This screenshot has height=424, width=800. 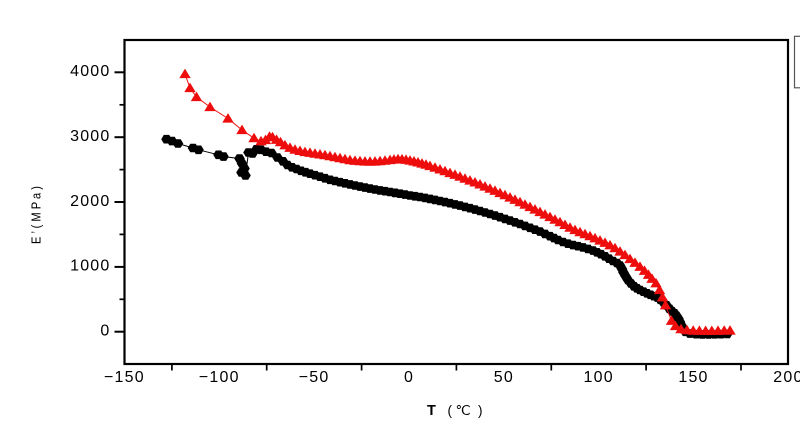 What do you see at coordinates (599, 377) in the screenshot?
I see `svg-text: 100` at bounding box center [599, 377].